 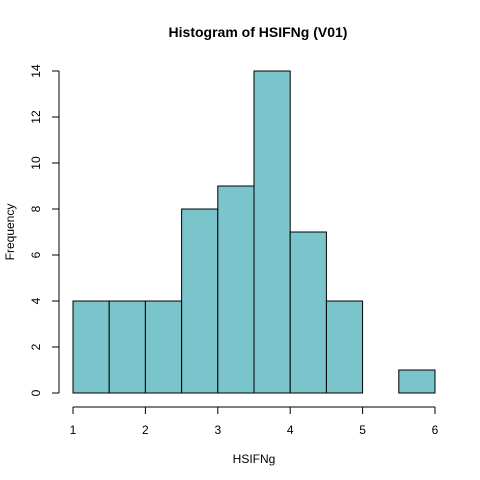 I want to click on x-tick-label-3: 3, so click(x=217, y=430).